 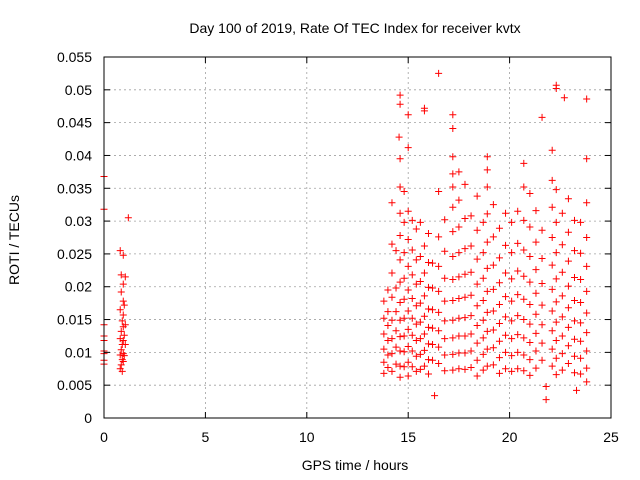 What do you see at coordinates (104, 437) in the screenshot?
I see `x-tick-label: 0` at bounding box center [104, 437].